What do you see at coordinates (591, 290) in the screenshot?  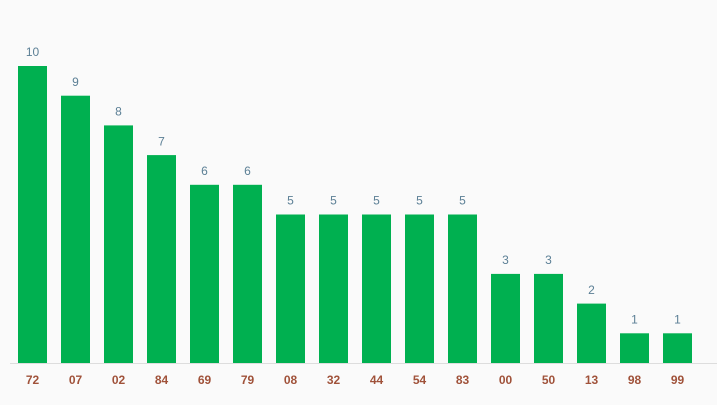 I see `value-label: 2` at bounding box center [591, 290].